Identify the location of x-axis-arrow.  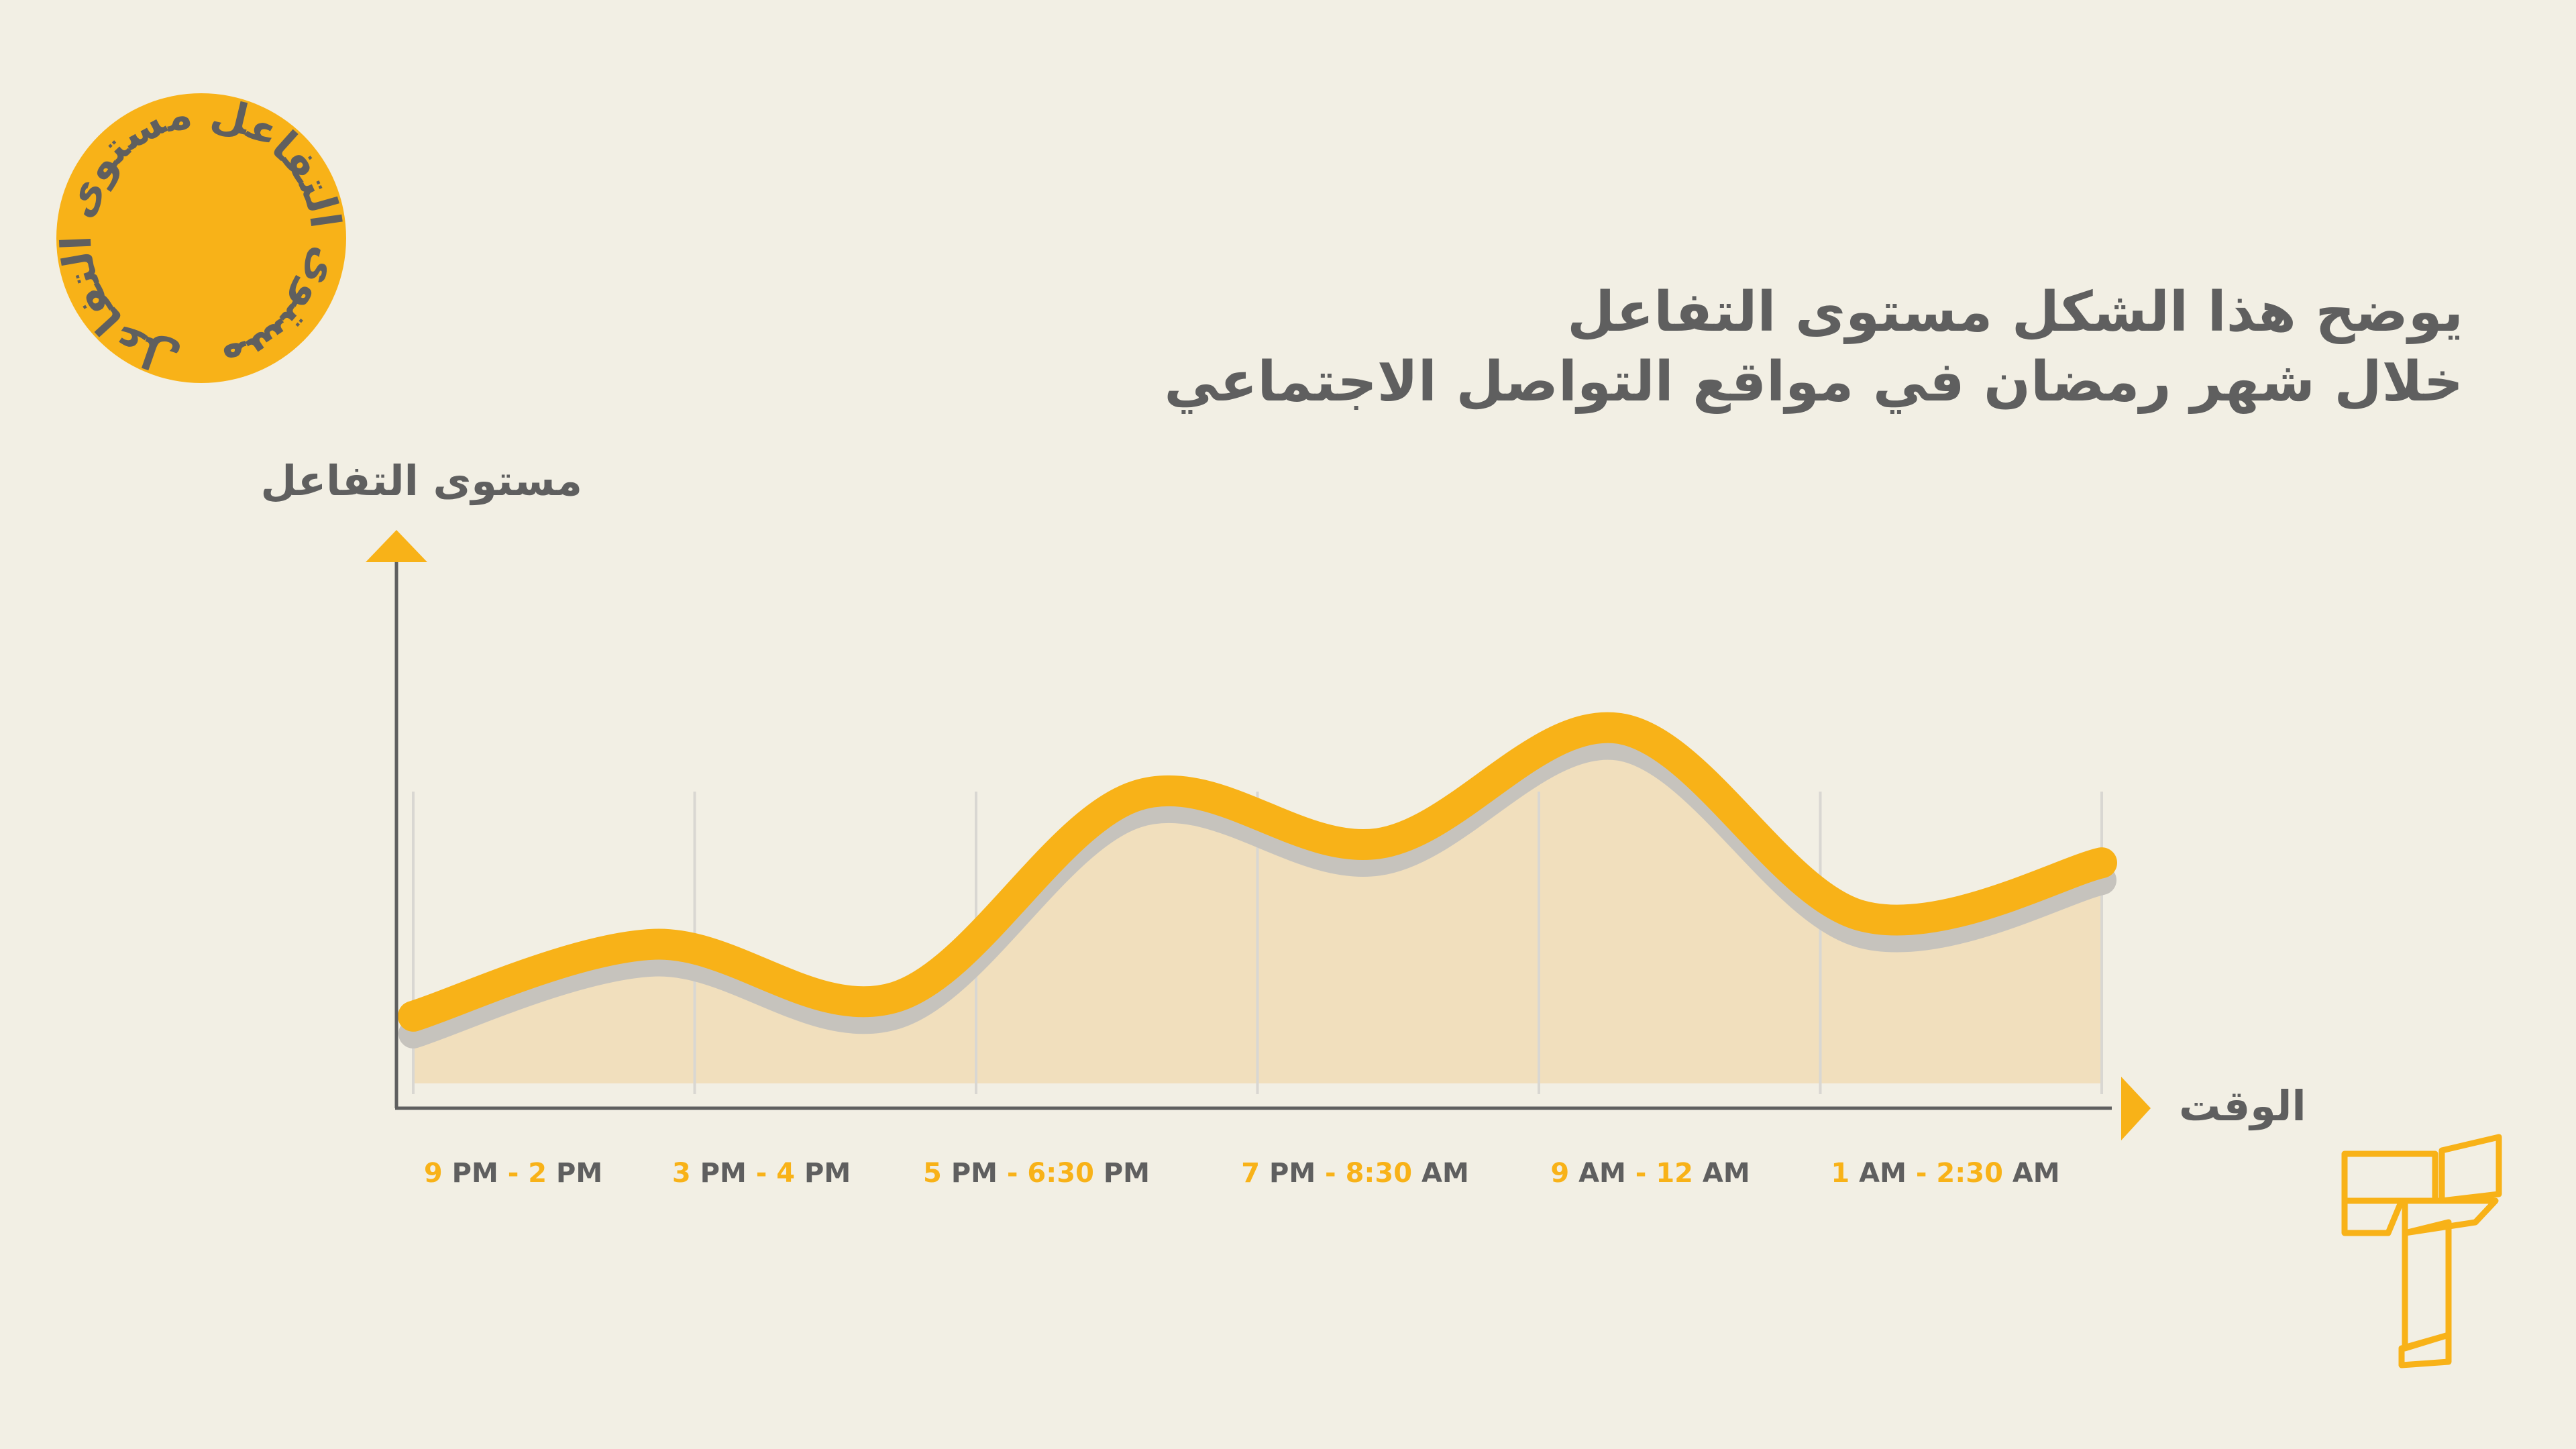
(2136, 1108).